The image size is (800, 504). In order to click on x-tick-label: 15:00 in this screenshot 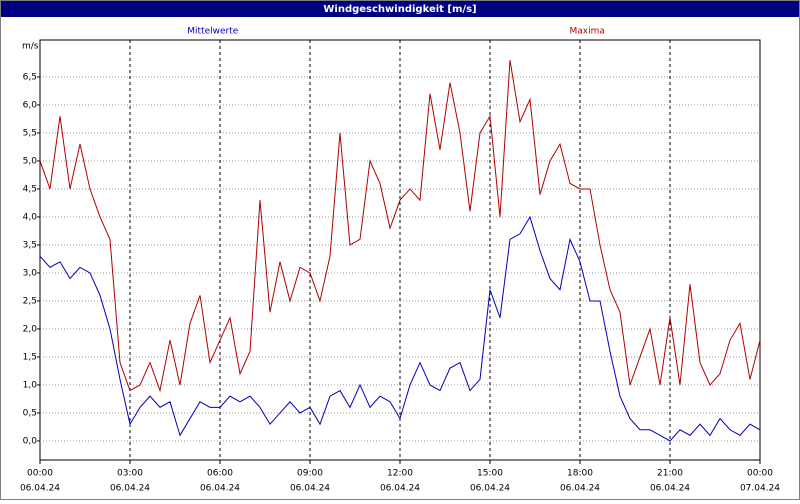, I will do `click(490, 474)`.